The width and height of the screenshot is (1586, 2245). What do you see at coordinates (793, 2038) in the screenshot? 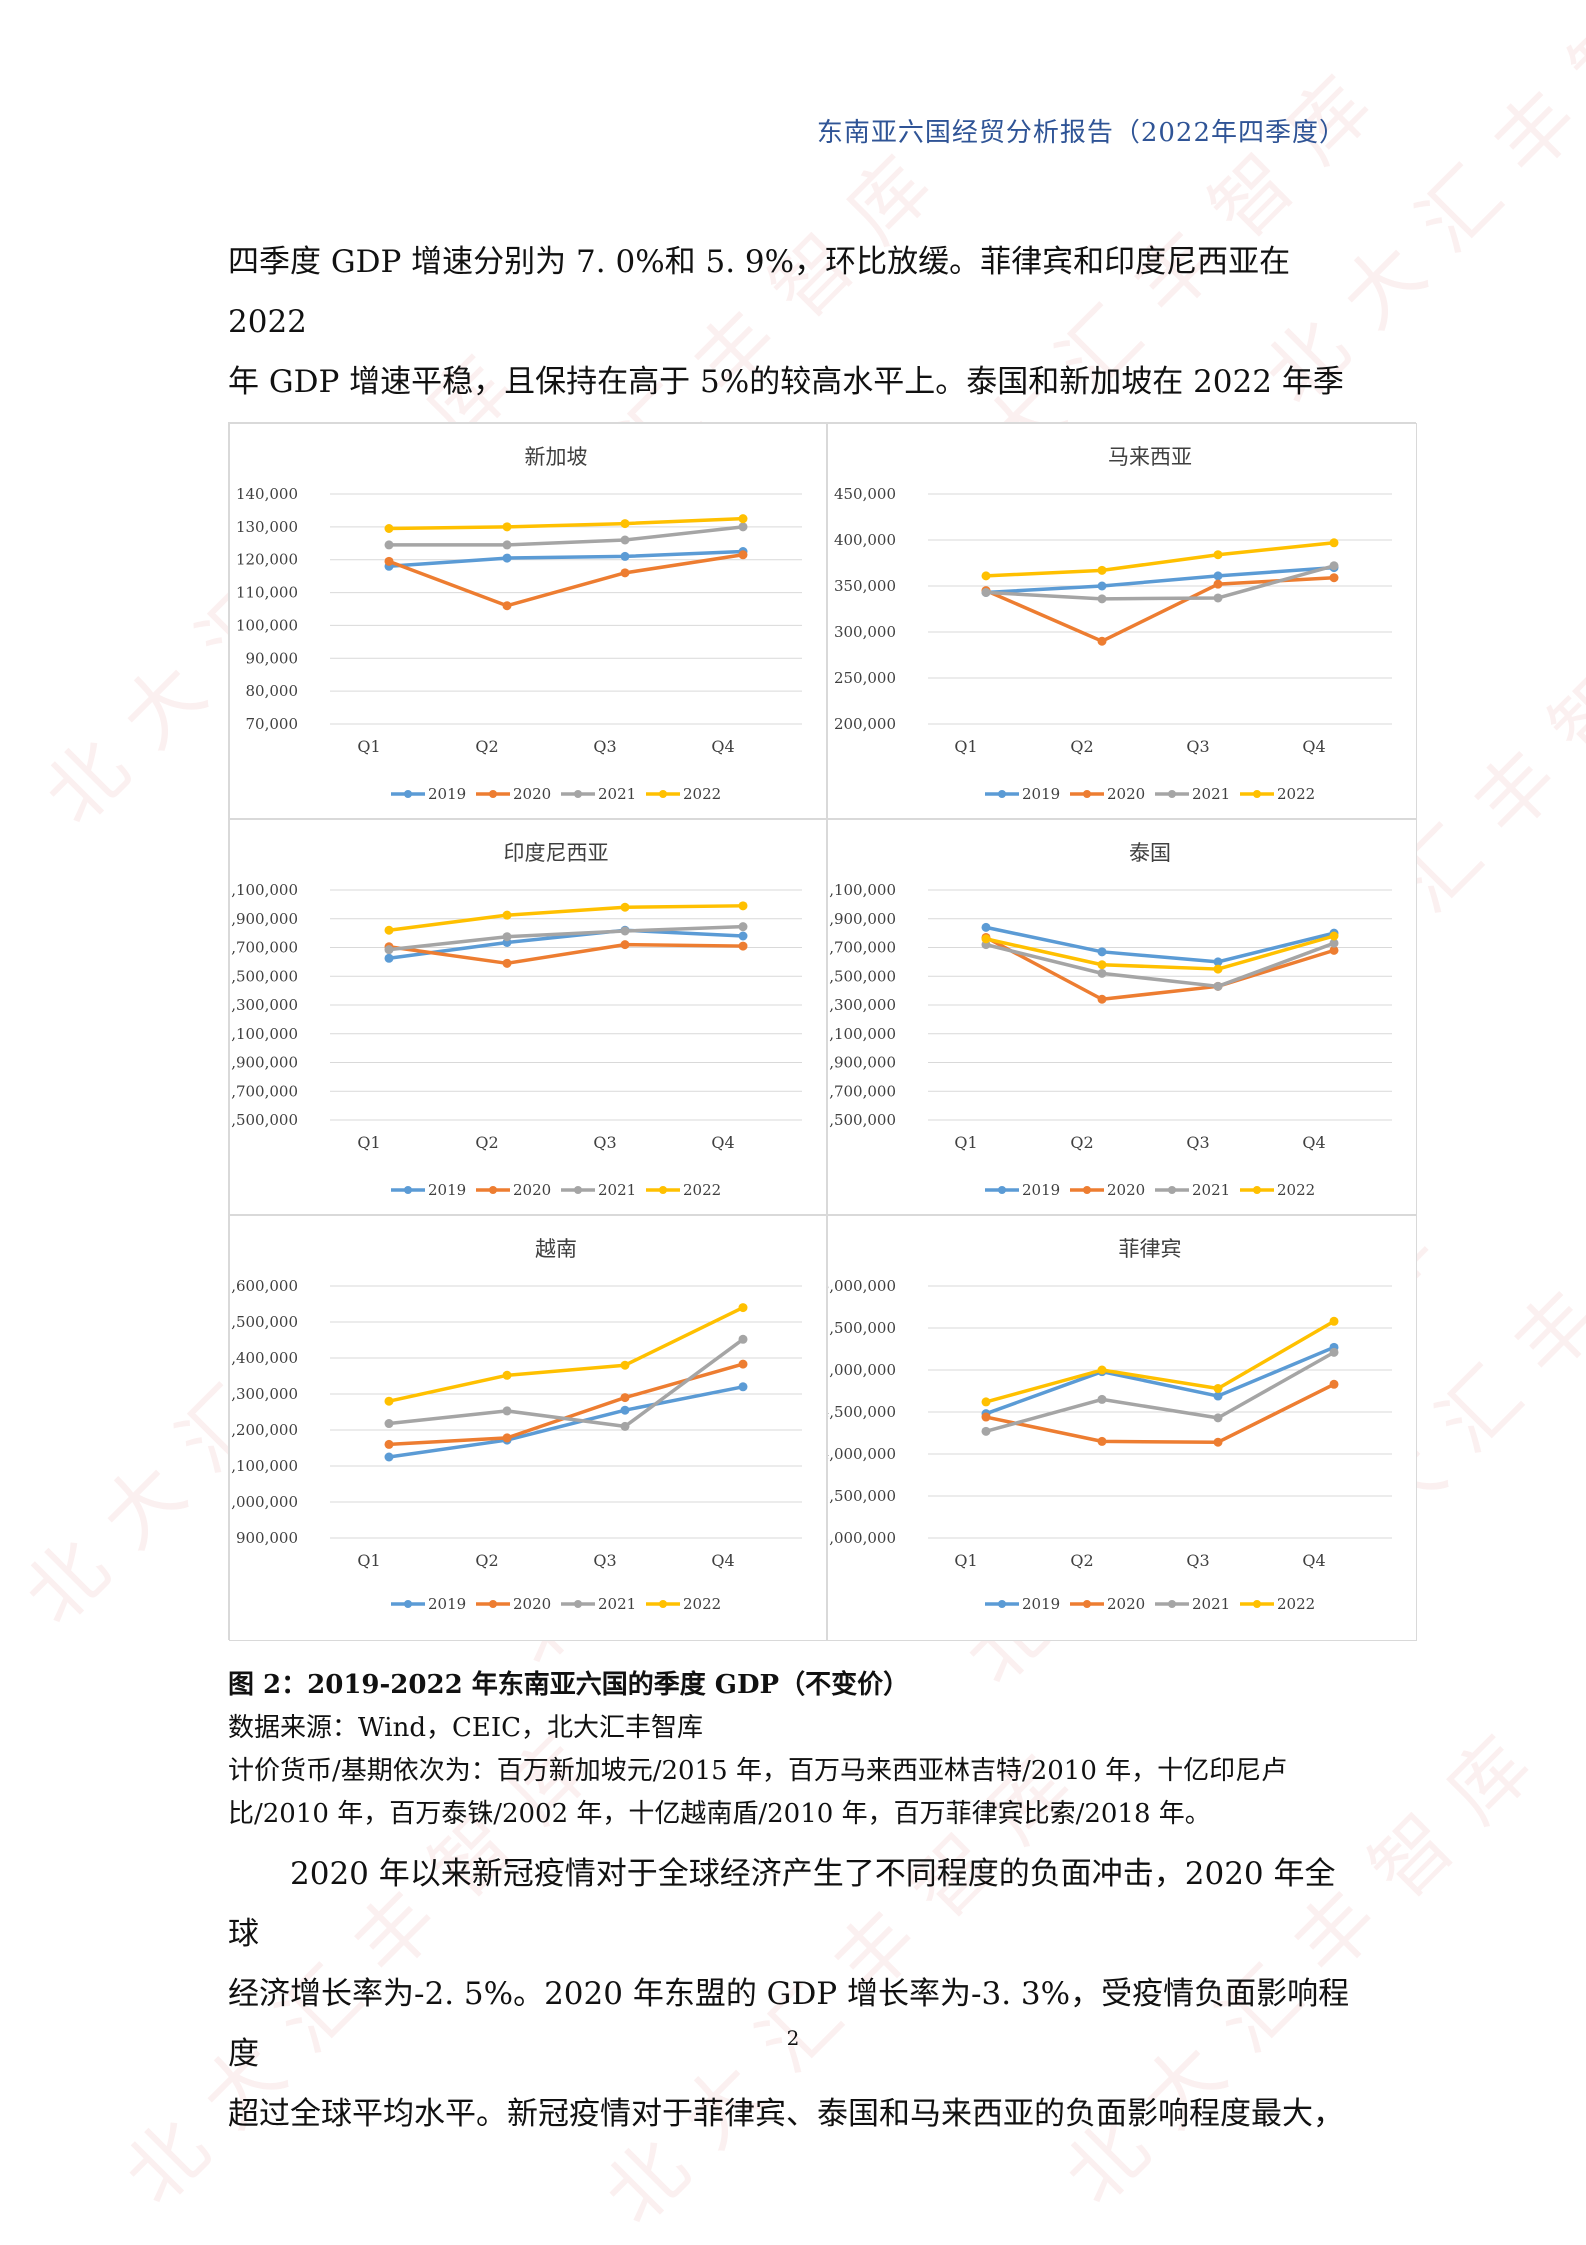
I see `page-number: 2` at bounding box center [793, 2038].